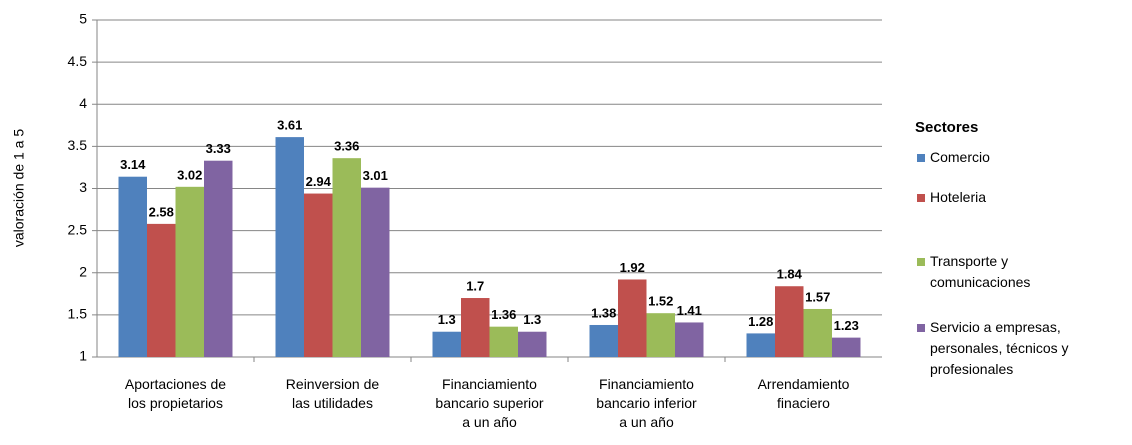  I want to click on data-label: 3.02, so click(189, 174).